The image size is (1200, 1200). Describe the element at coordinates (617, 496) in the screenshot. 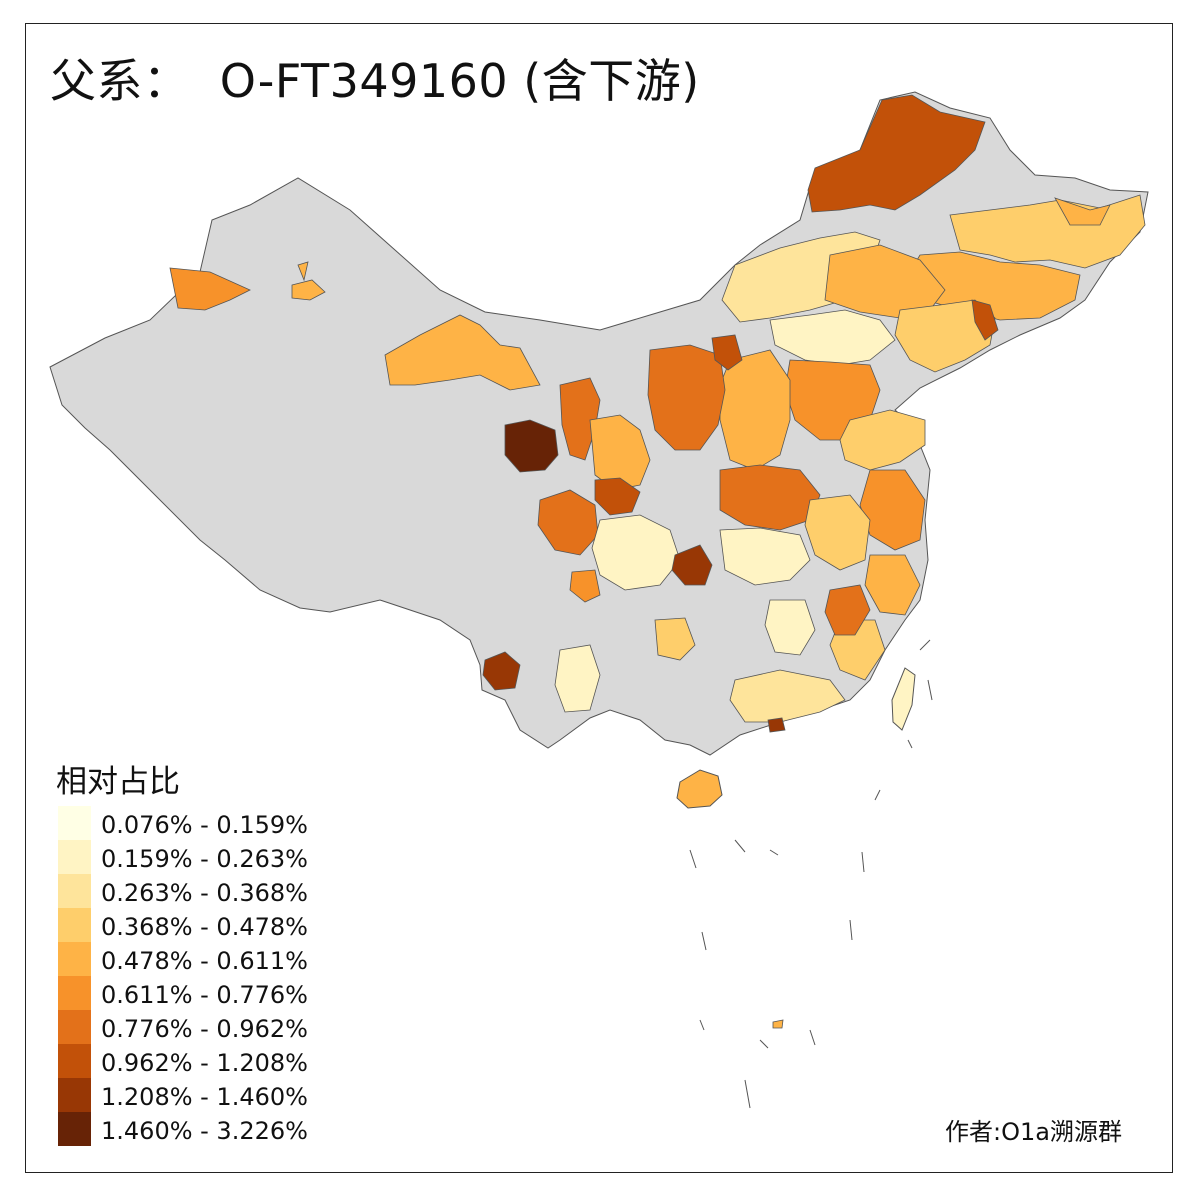

I see `region-hanzhong` at that location.